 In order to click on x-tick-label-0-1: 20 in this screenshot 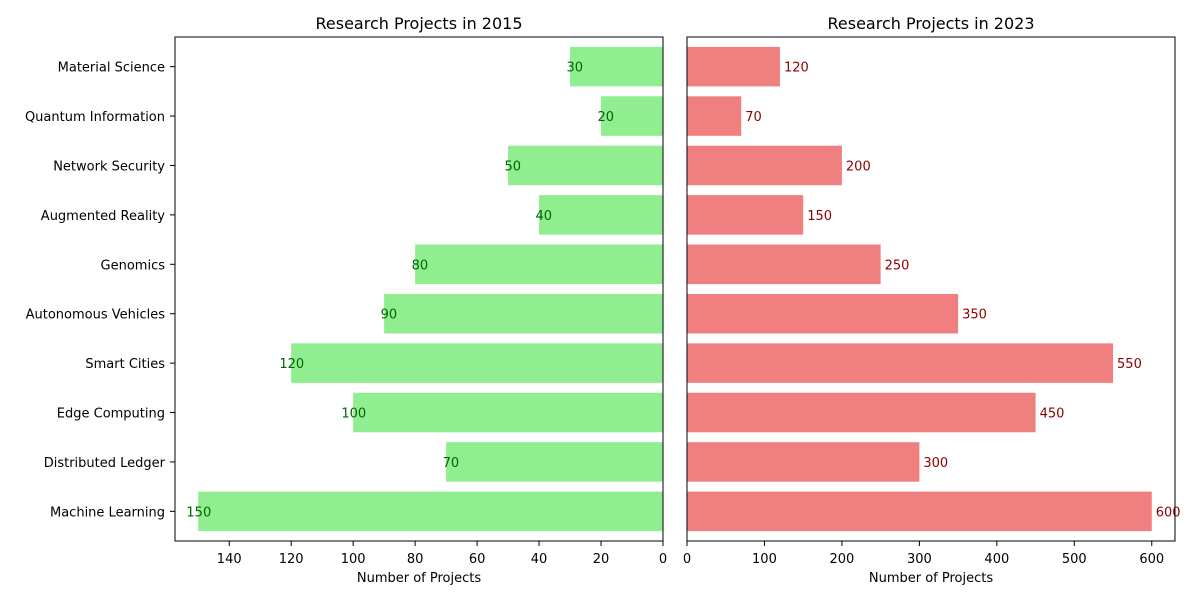, I will do `click(601, 559)`.